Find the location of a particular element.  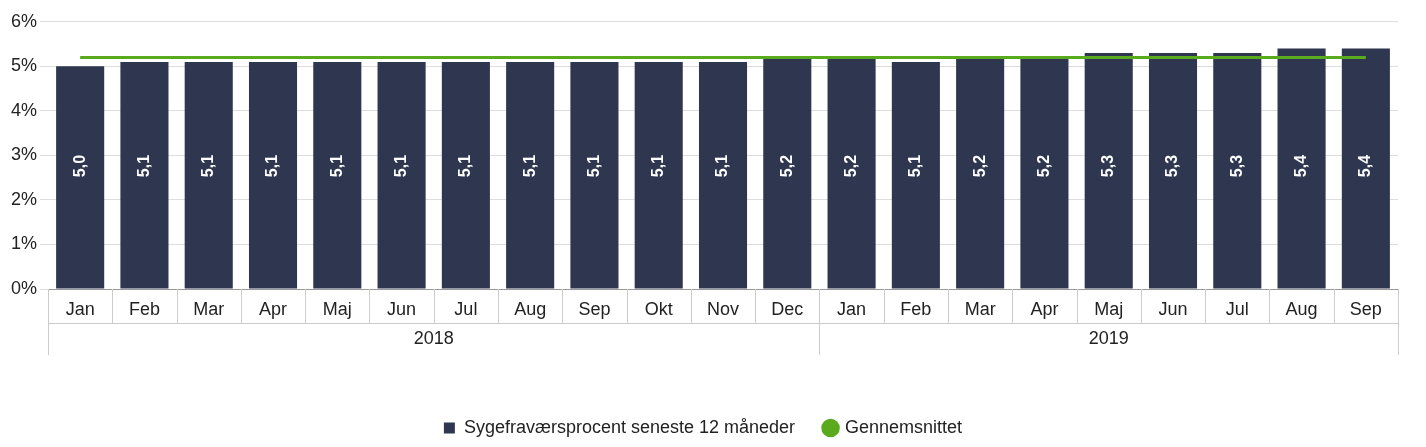

y-tick-label: 4% is located at coordinates (24, 109).